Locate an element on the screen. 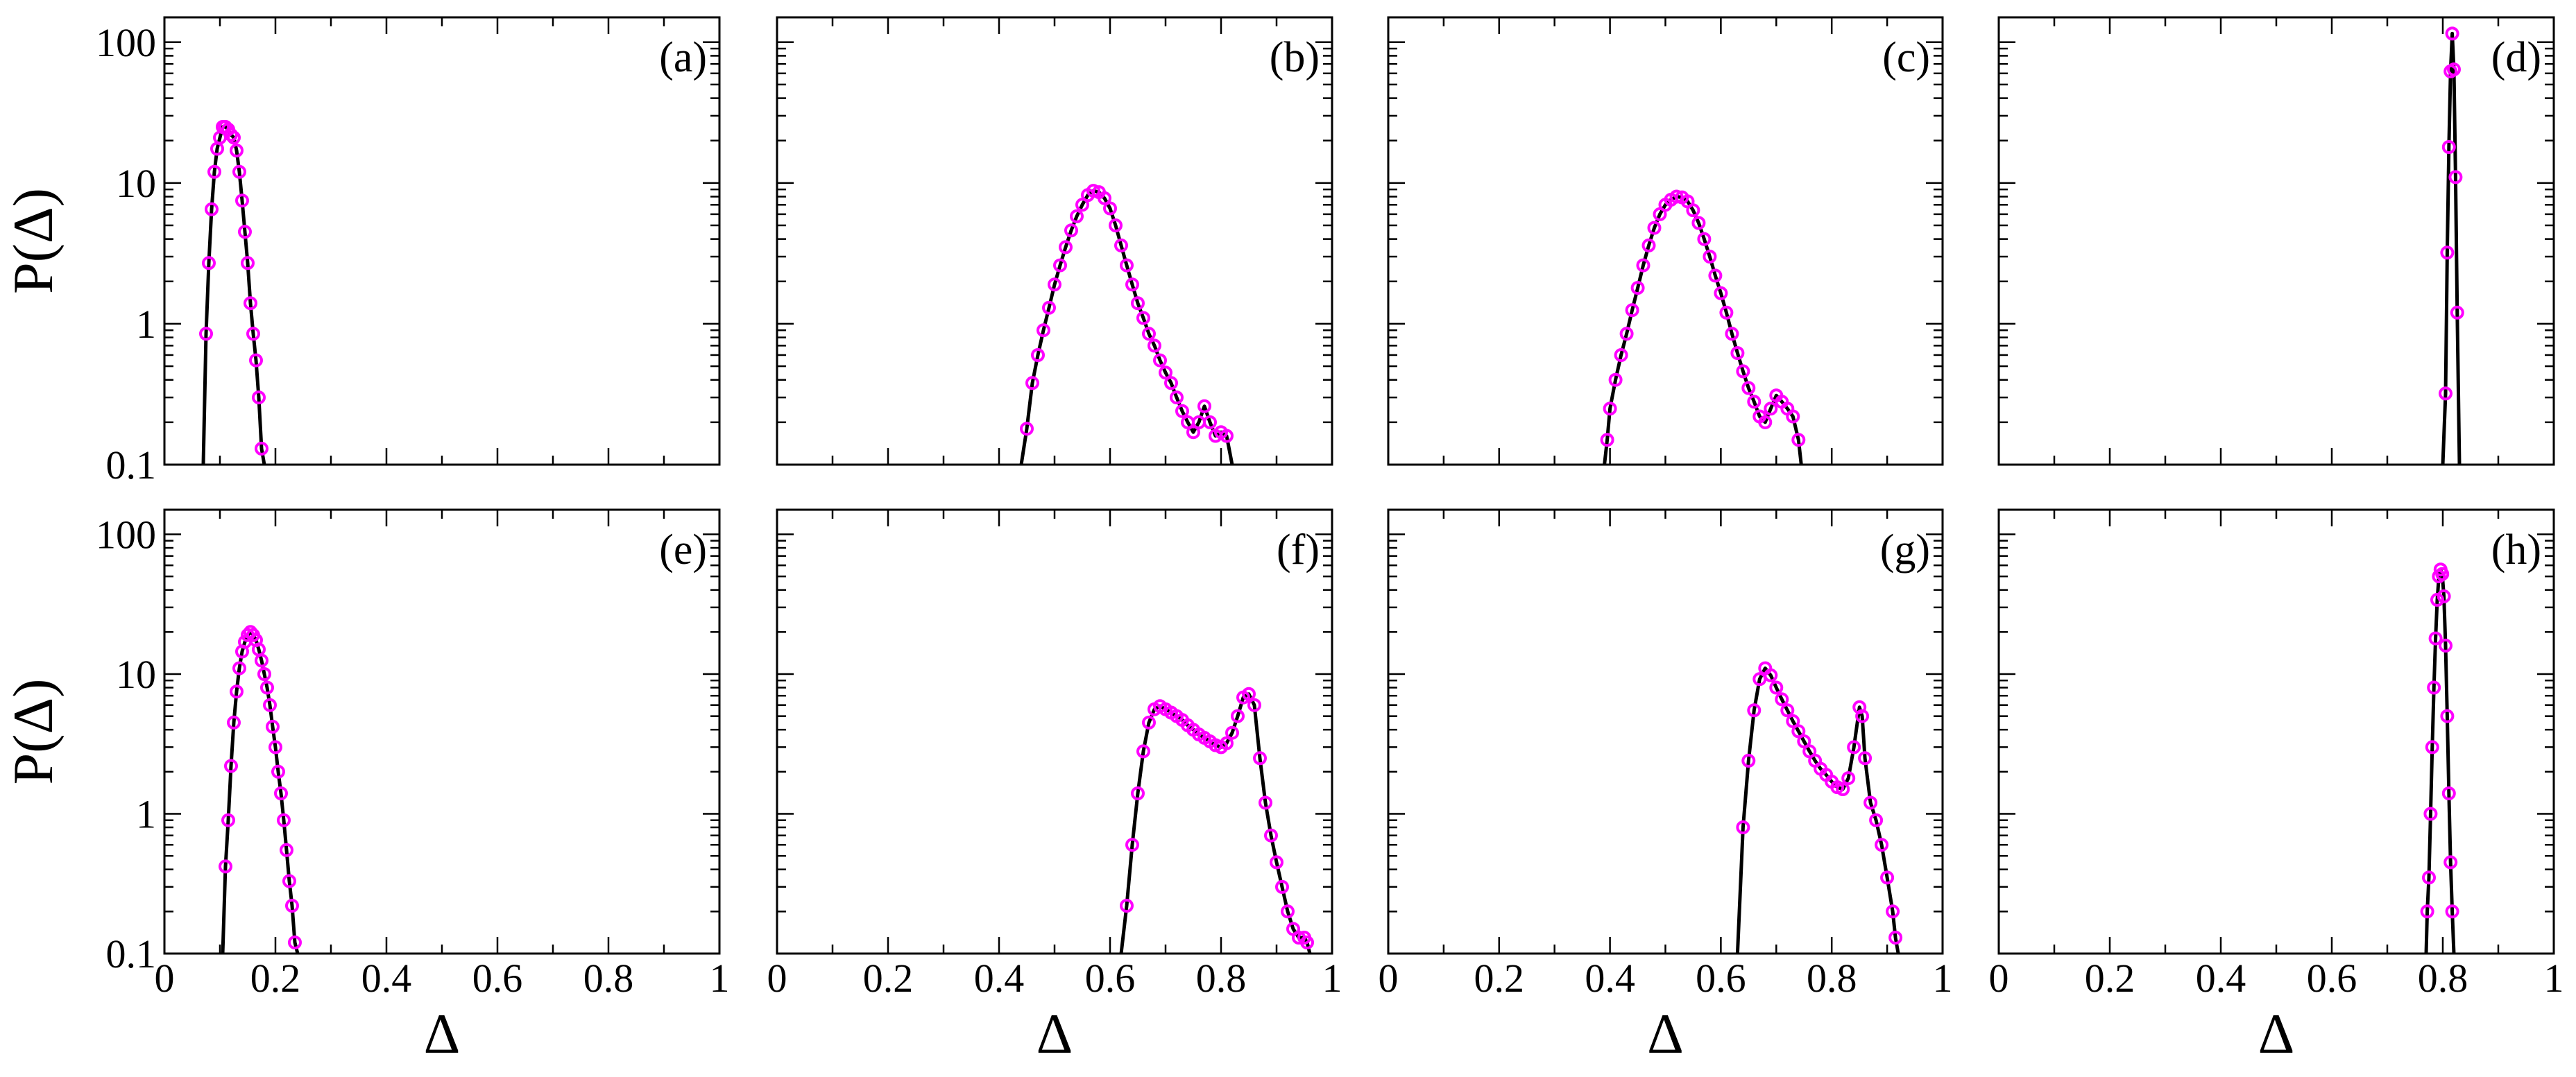 The image size is (2576, 1077). panel-label-f: (f) is located at coordinates (1298, 550).